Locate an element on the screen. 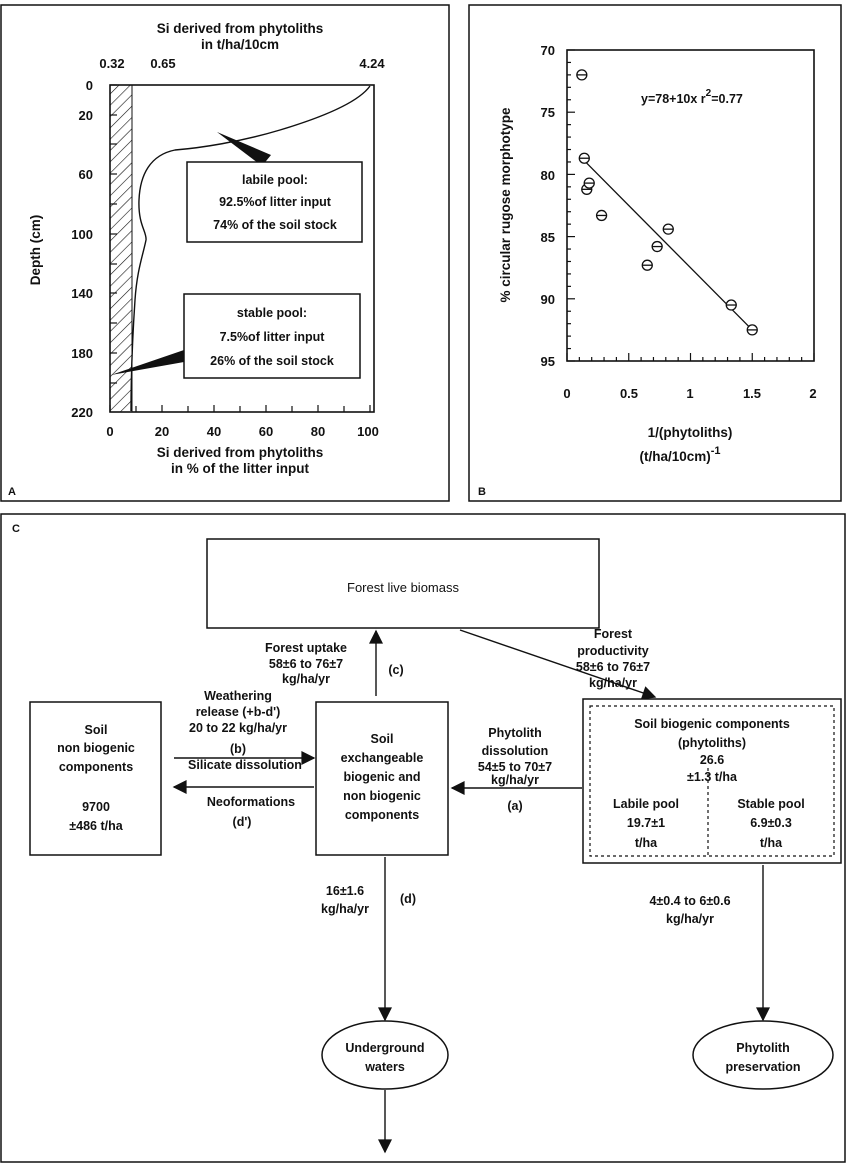 The height and width of the screenshot is (1163, 846). panel-a-top-label-1: Si derived from phytoliths is located at coordinates (240, 28).